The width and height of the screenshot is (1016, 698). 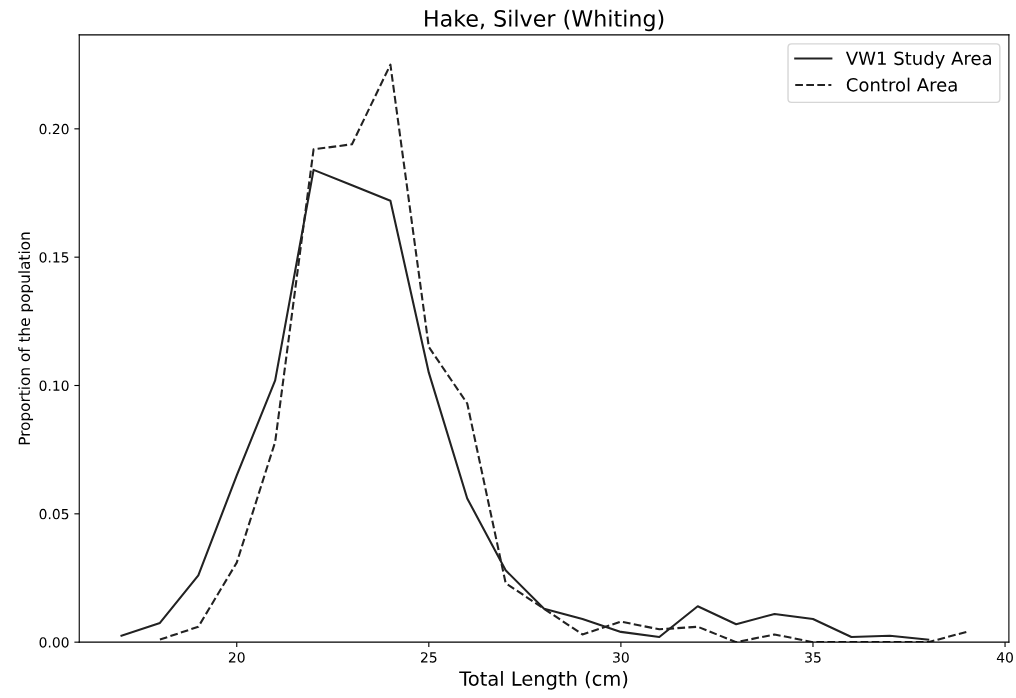 What do you see at coordinates (54, 514) in the screenshot?
I see `y-tick-label: 0.05` at bounding box center [54, 514].